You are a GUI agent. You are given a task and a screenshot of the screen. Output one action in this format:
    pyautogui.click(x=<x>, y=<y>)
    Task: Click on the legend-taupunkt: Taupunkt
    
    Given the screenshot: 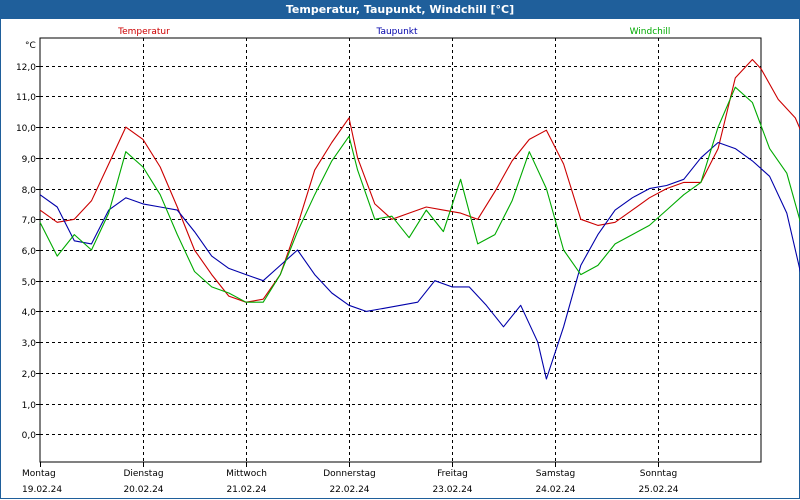 What is the action you would take?
    pyautogui.click(x=396, y=32)
    